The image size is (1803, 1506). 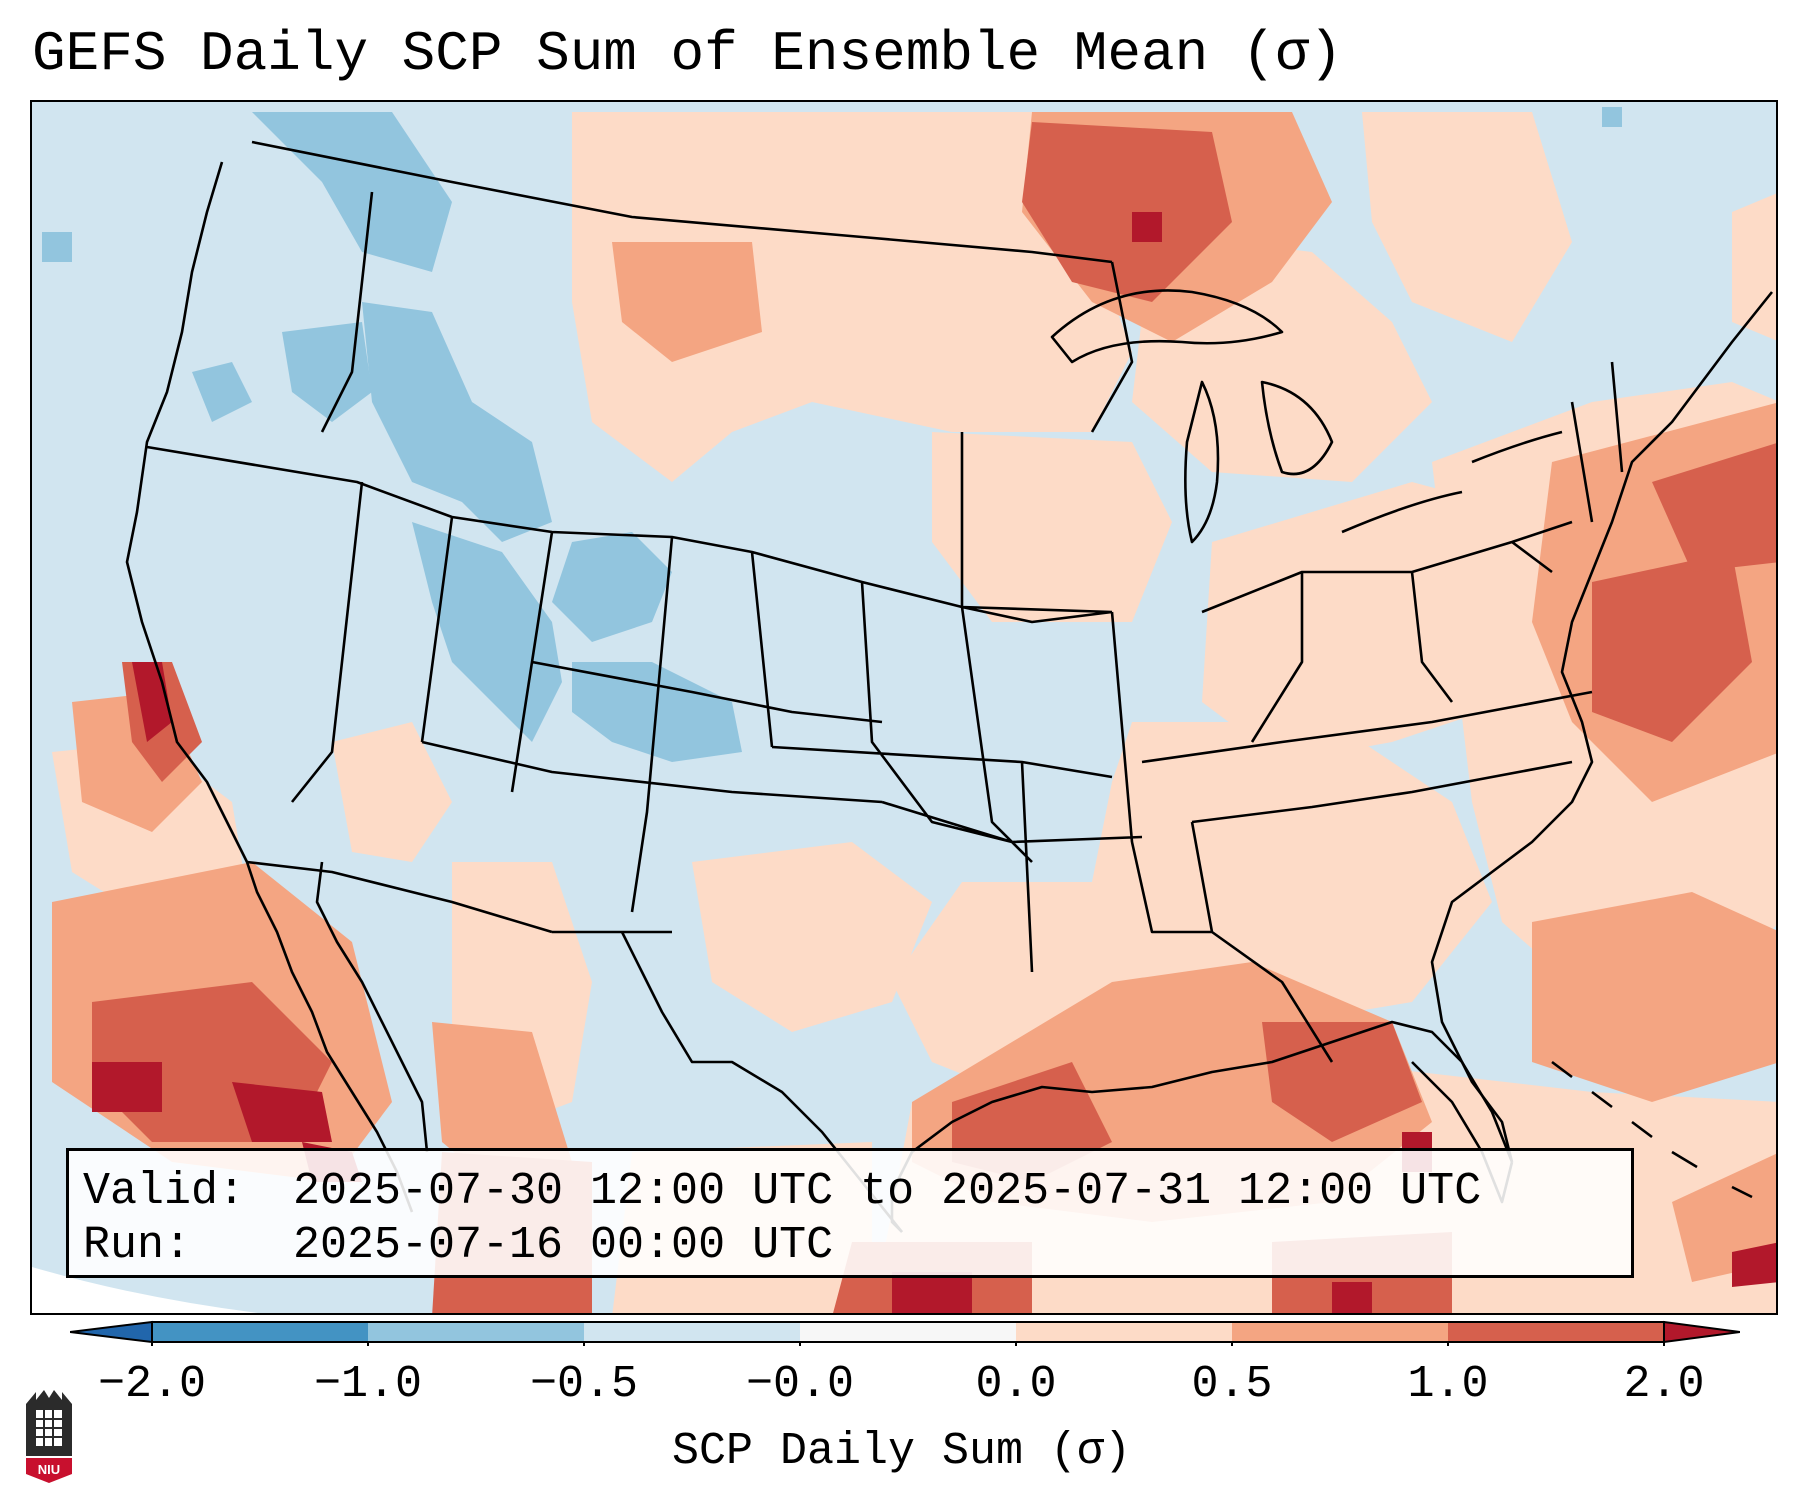 I want to click on run-key: Run:, so click(x=137, y=1245).